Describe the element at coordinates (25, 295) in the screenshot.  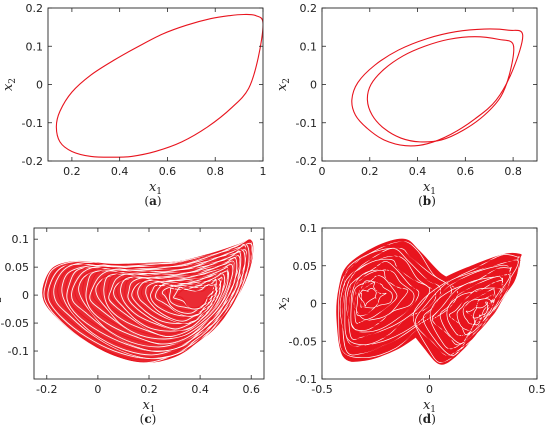
I see `y-tick-label-c: 0` at that location.